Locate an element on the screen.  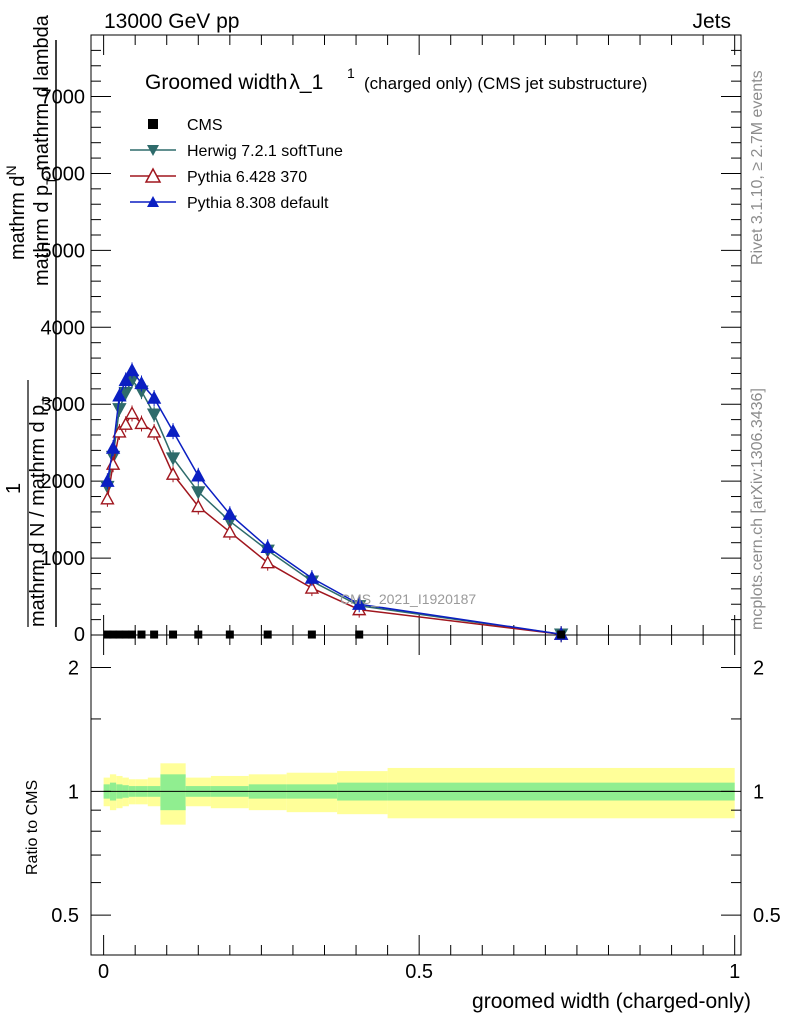
x-tick-label: 0 is located at coordinates (103, 972).